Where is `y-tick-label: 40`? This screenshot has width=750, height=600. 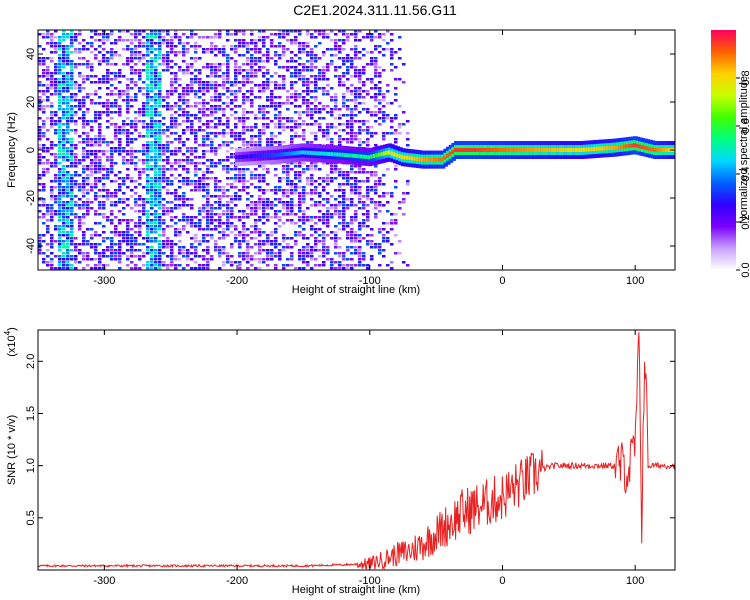
y-tick-label: 40 is located at coordinates (31, 54).